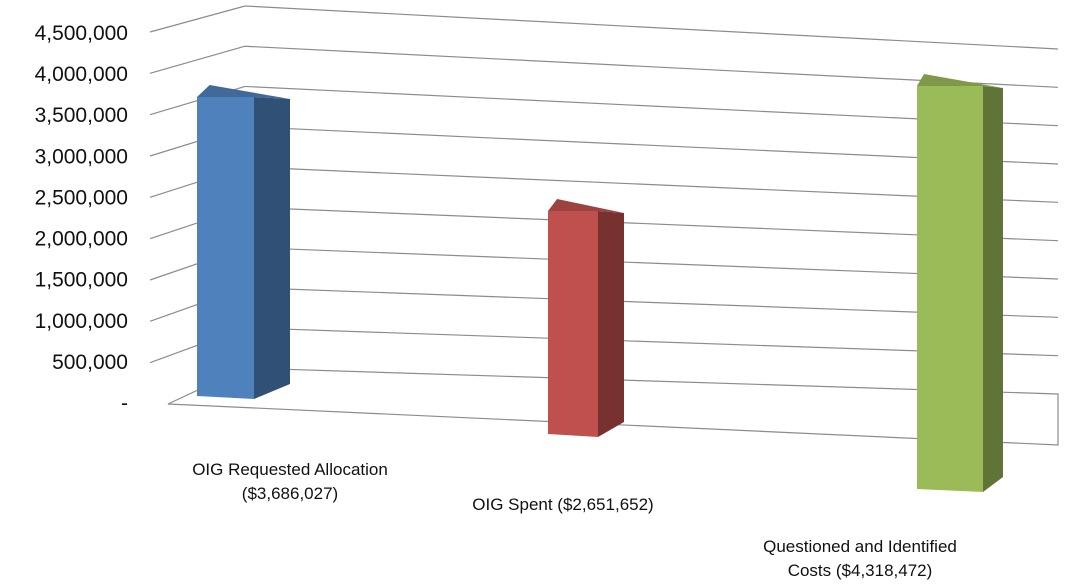 Image resolution: width=1068 pixels, height=586 pixels. What do you see at coordinates (81, 239) in the screenshot?
I see `y-tick-label: 2,000,000` at bounding box center [81, 239].